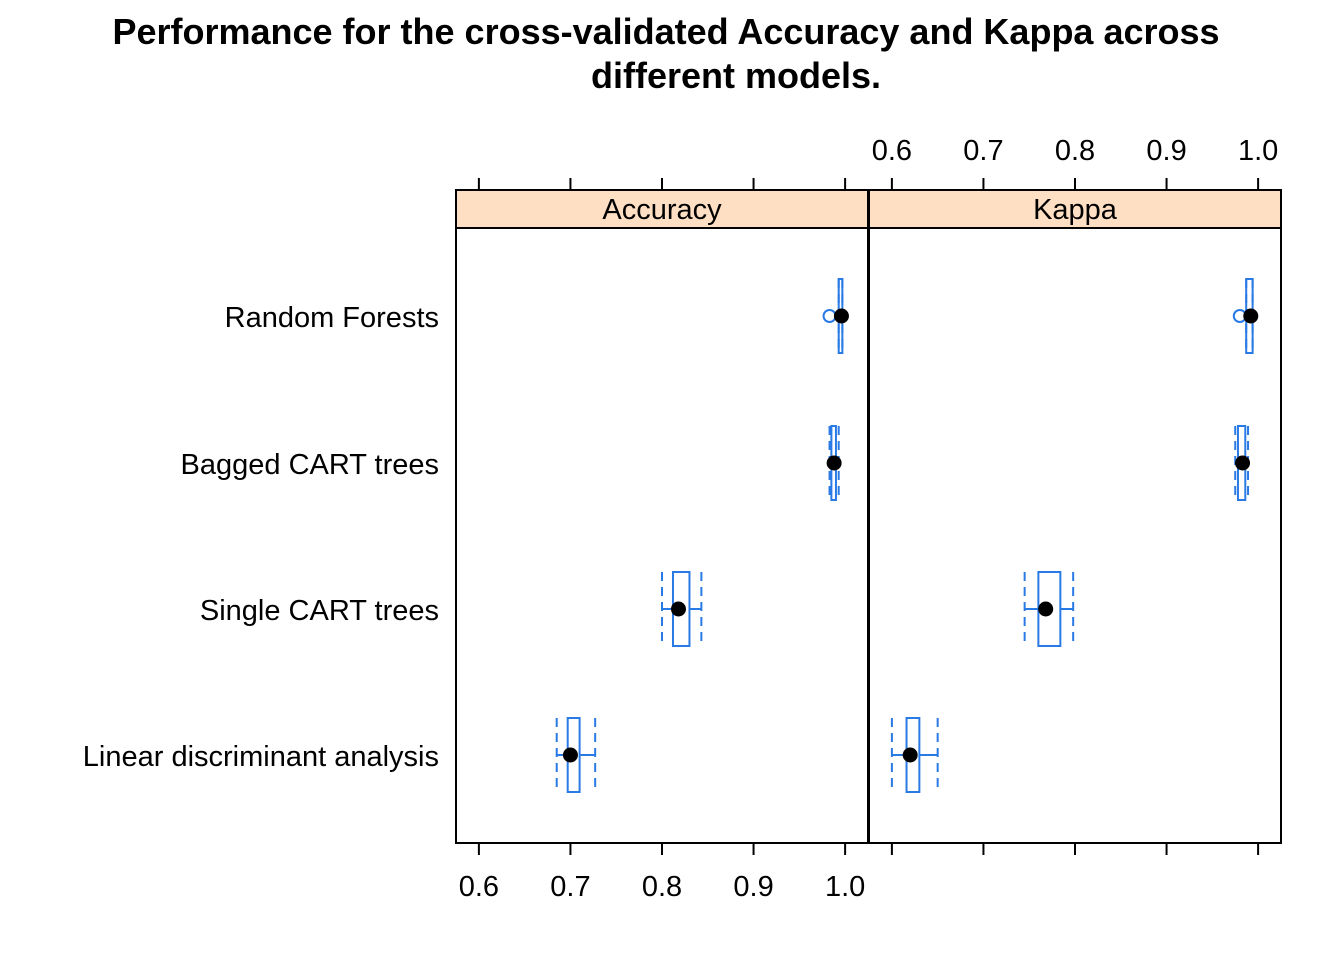  I want to click on x-tick-label-top: 0.9, so click(1166, 151).